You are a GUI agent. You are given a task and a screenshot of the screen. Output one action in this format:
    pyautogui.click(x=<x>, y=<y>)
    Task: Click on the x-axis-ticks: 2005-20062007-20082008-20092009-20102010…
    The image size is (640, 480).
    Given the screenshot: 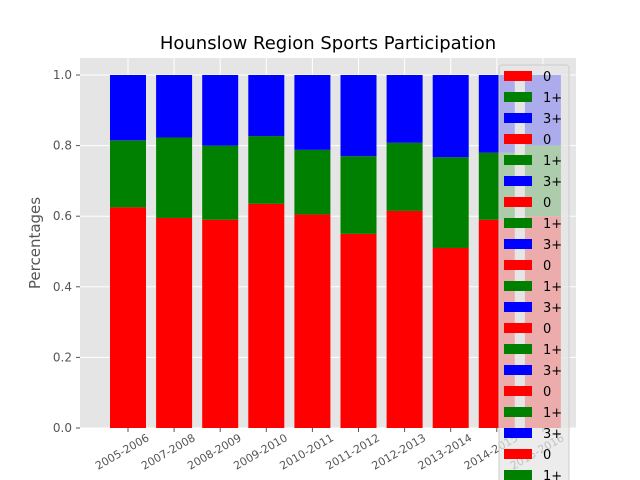 What is the action you would take?
    pyautogui.click(x=329, y=450)
    